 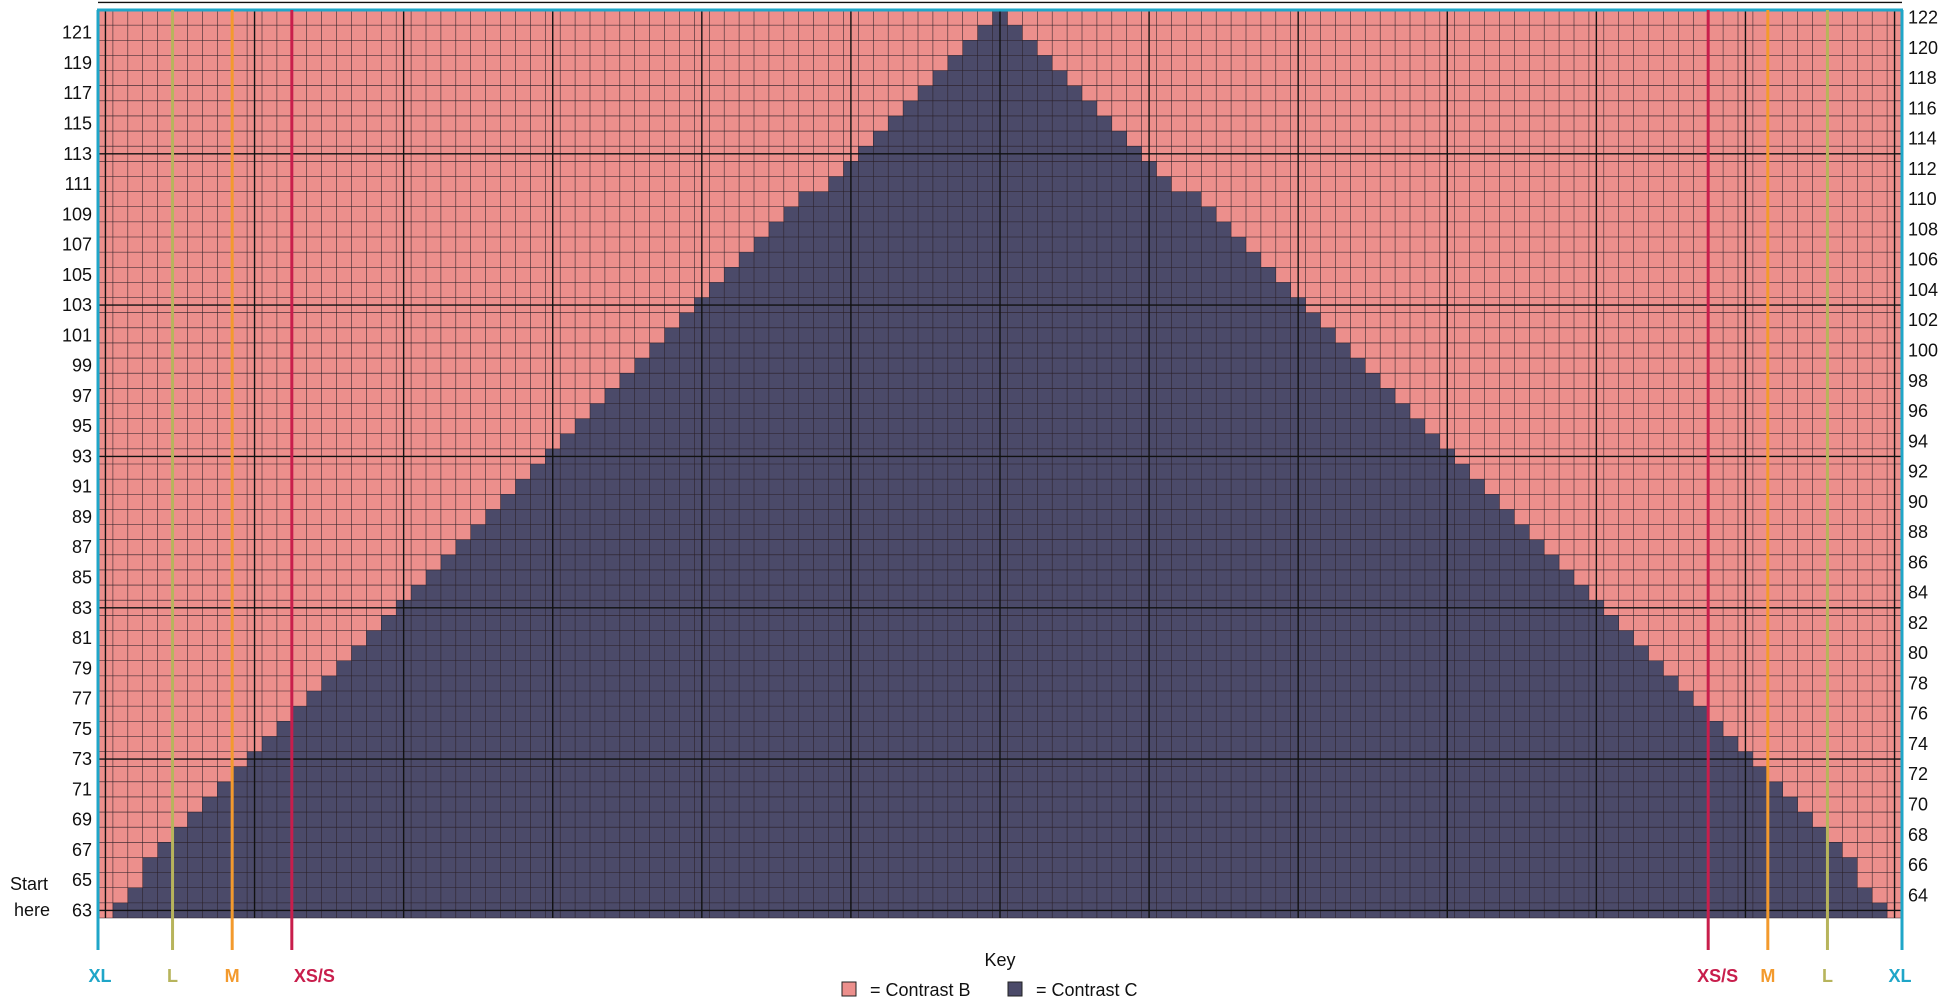 I want to click on m-label-right: M, so click(x=1767, y=976).